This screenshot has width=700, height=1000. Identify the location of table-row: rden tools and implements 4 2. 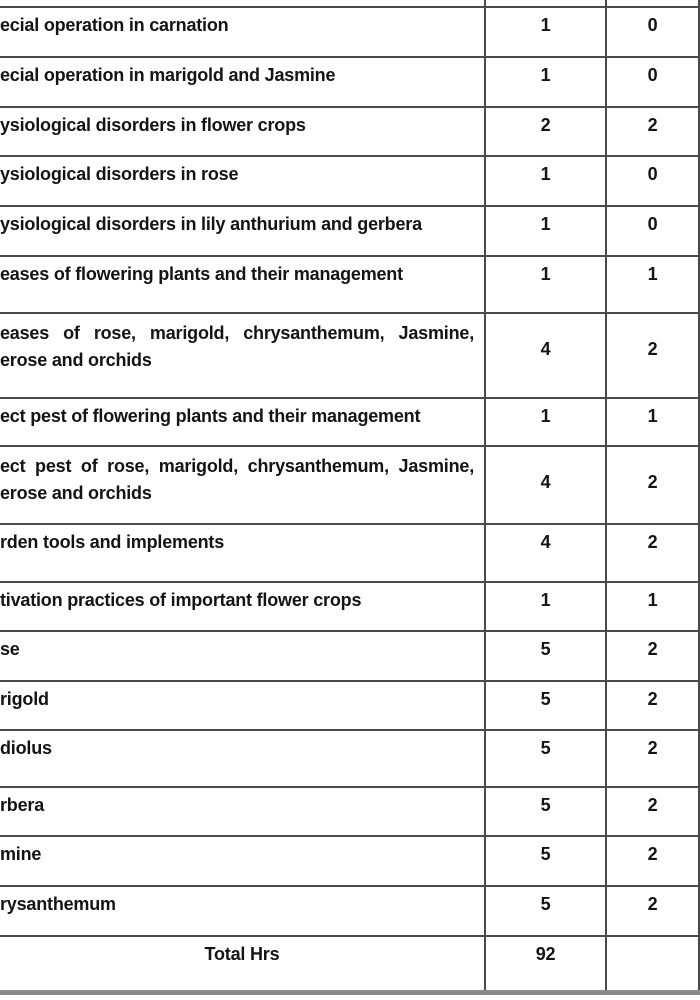
(350, 554).